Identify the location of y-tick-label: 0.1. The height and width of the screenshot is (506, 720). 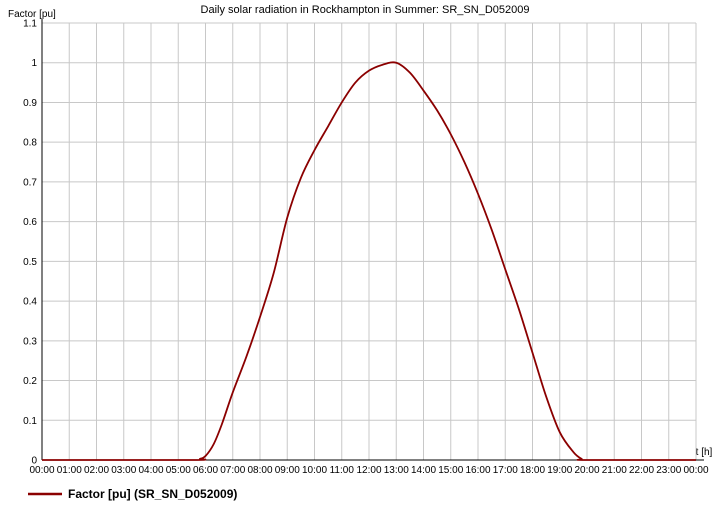
(30, 421).